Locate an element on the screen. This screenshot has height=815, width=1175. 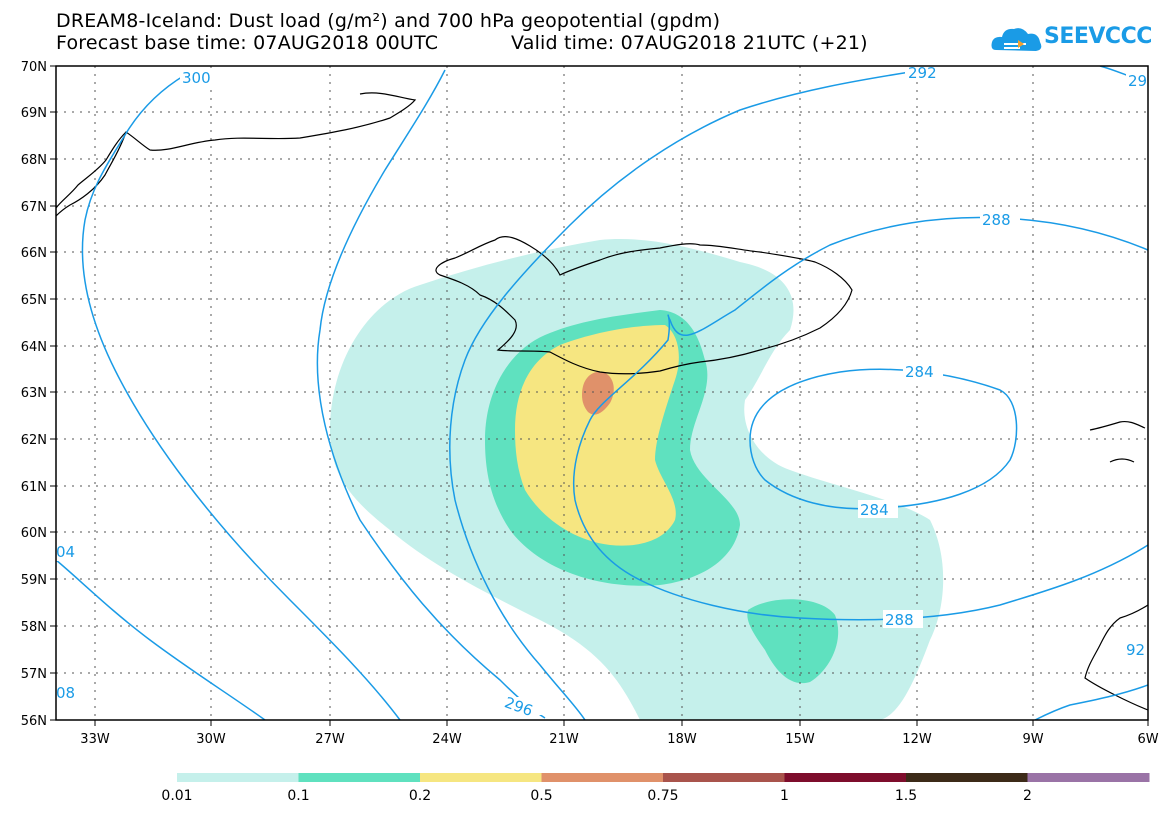
colorbar-tick-label: 1 is located at coordinates (784, 796).